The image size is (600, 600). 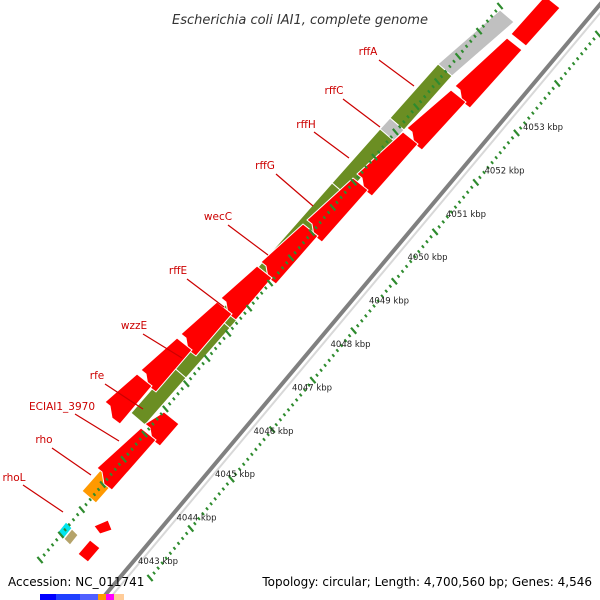 I want to click on gene-label-rffH: rffH, so click(x=305, y=125).